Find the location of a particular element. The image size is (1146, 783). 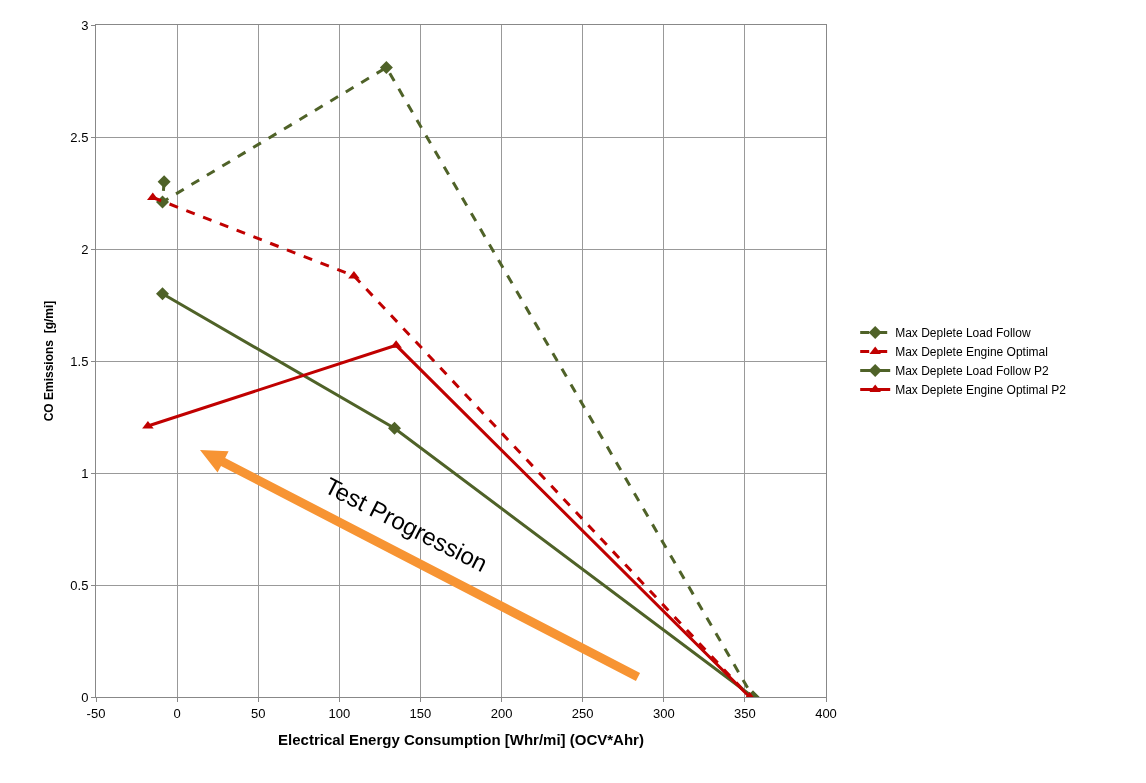

y-tick-label: 2 is located at coordinates (85, 249).